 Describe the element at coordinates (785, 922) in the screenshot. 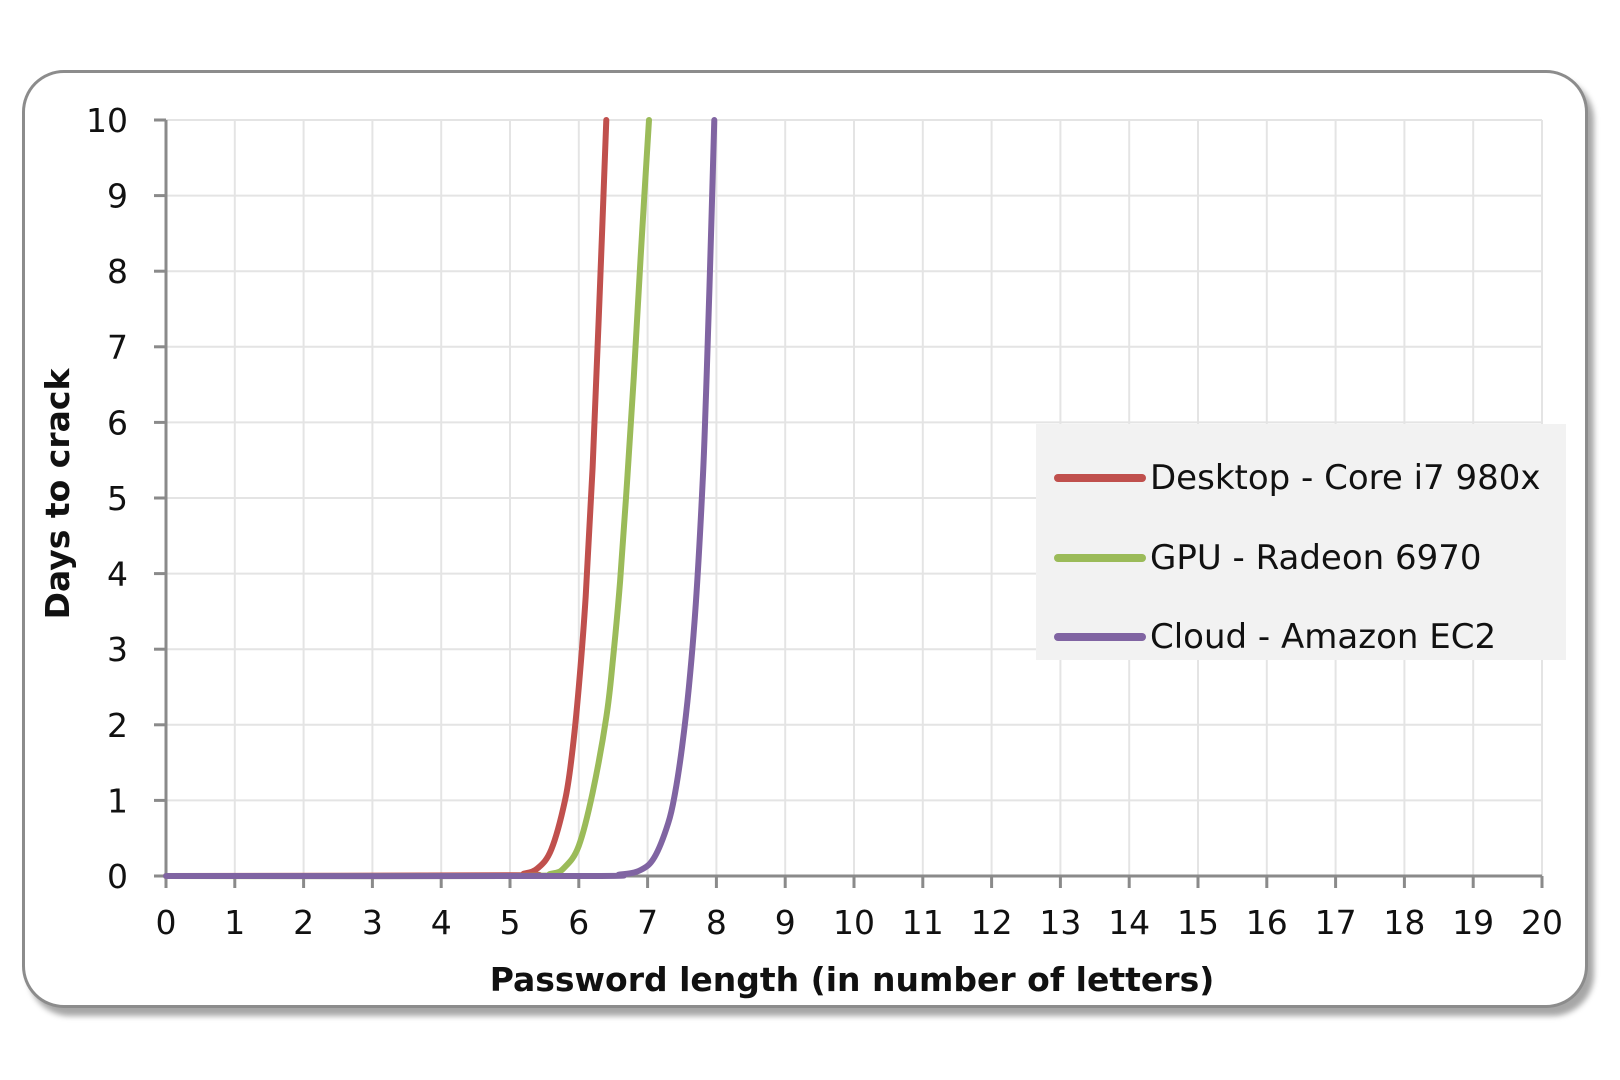

I see `x-tick-label-9: 9` at that location.